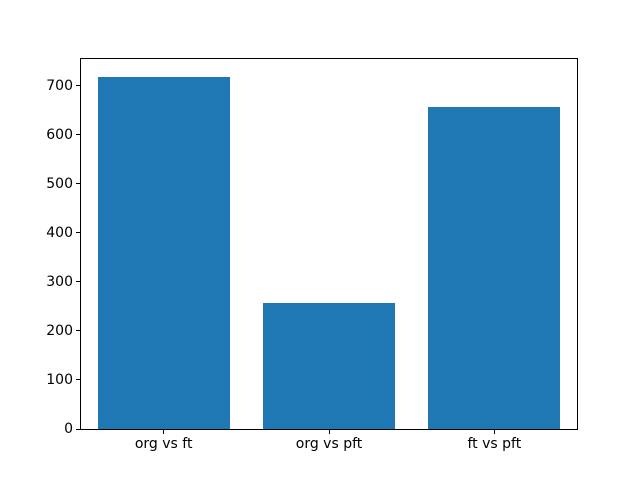 This screenshot has height=480, width=640. What do you see at coordinates (59, 232) in the screenshot?
I see `y-tick-label: 400` at bounding box center [59, 232].